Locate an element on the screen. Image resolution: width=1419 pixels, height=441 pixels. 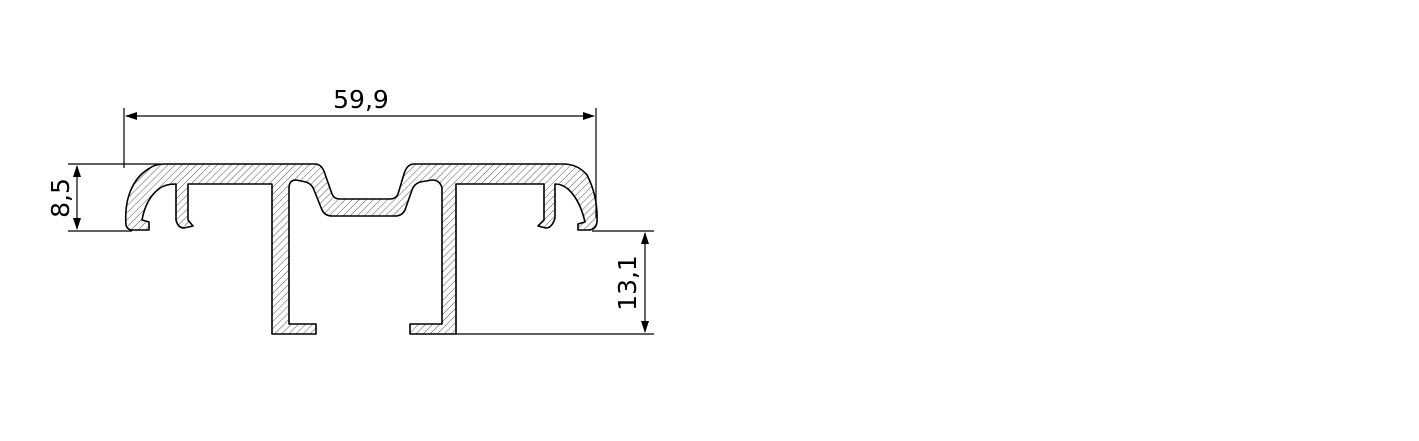
height-dimension-label-left: 8,5 is located at coordinates (60, 198).